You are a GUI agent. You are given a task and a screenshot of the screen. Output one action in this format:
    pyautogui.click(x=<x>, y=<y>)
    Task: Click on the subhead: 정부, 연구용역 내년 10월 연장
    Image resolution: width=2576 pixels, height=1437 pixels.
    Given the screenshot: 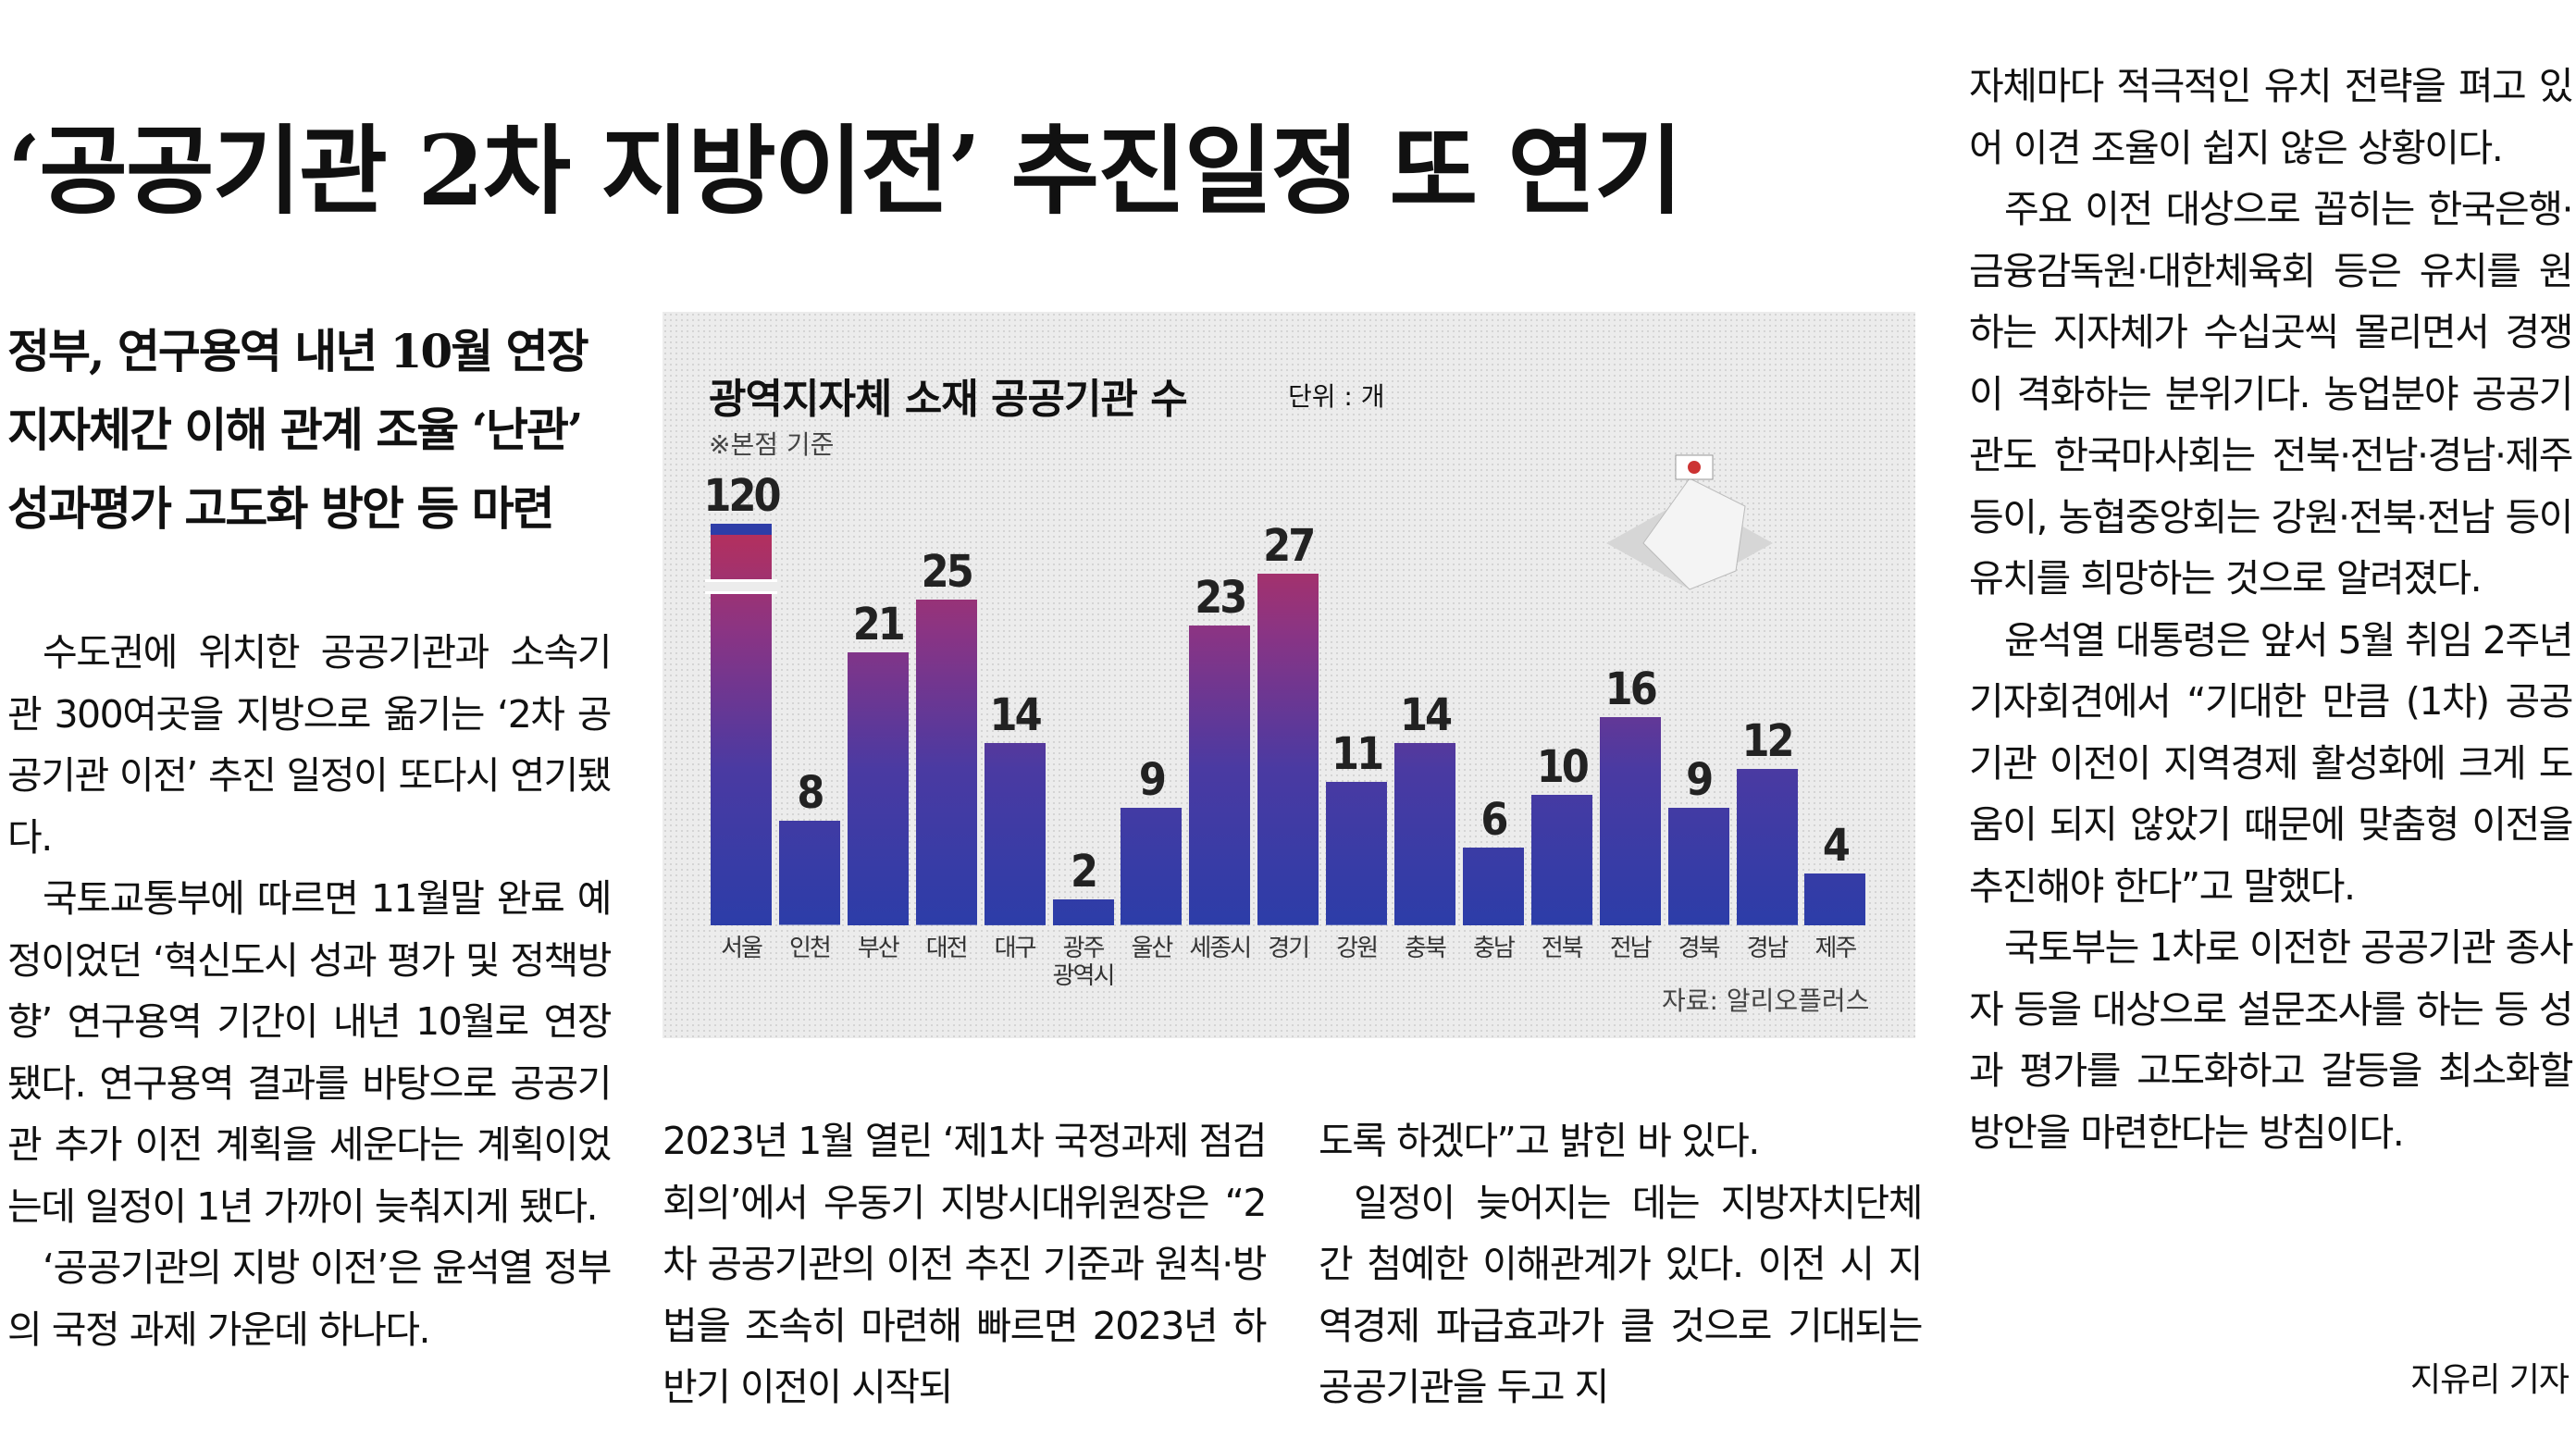 What is the action you would take?
    pyautogui.click(x=298, y=351)
    